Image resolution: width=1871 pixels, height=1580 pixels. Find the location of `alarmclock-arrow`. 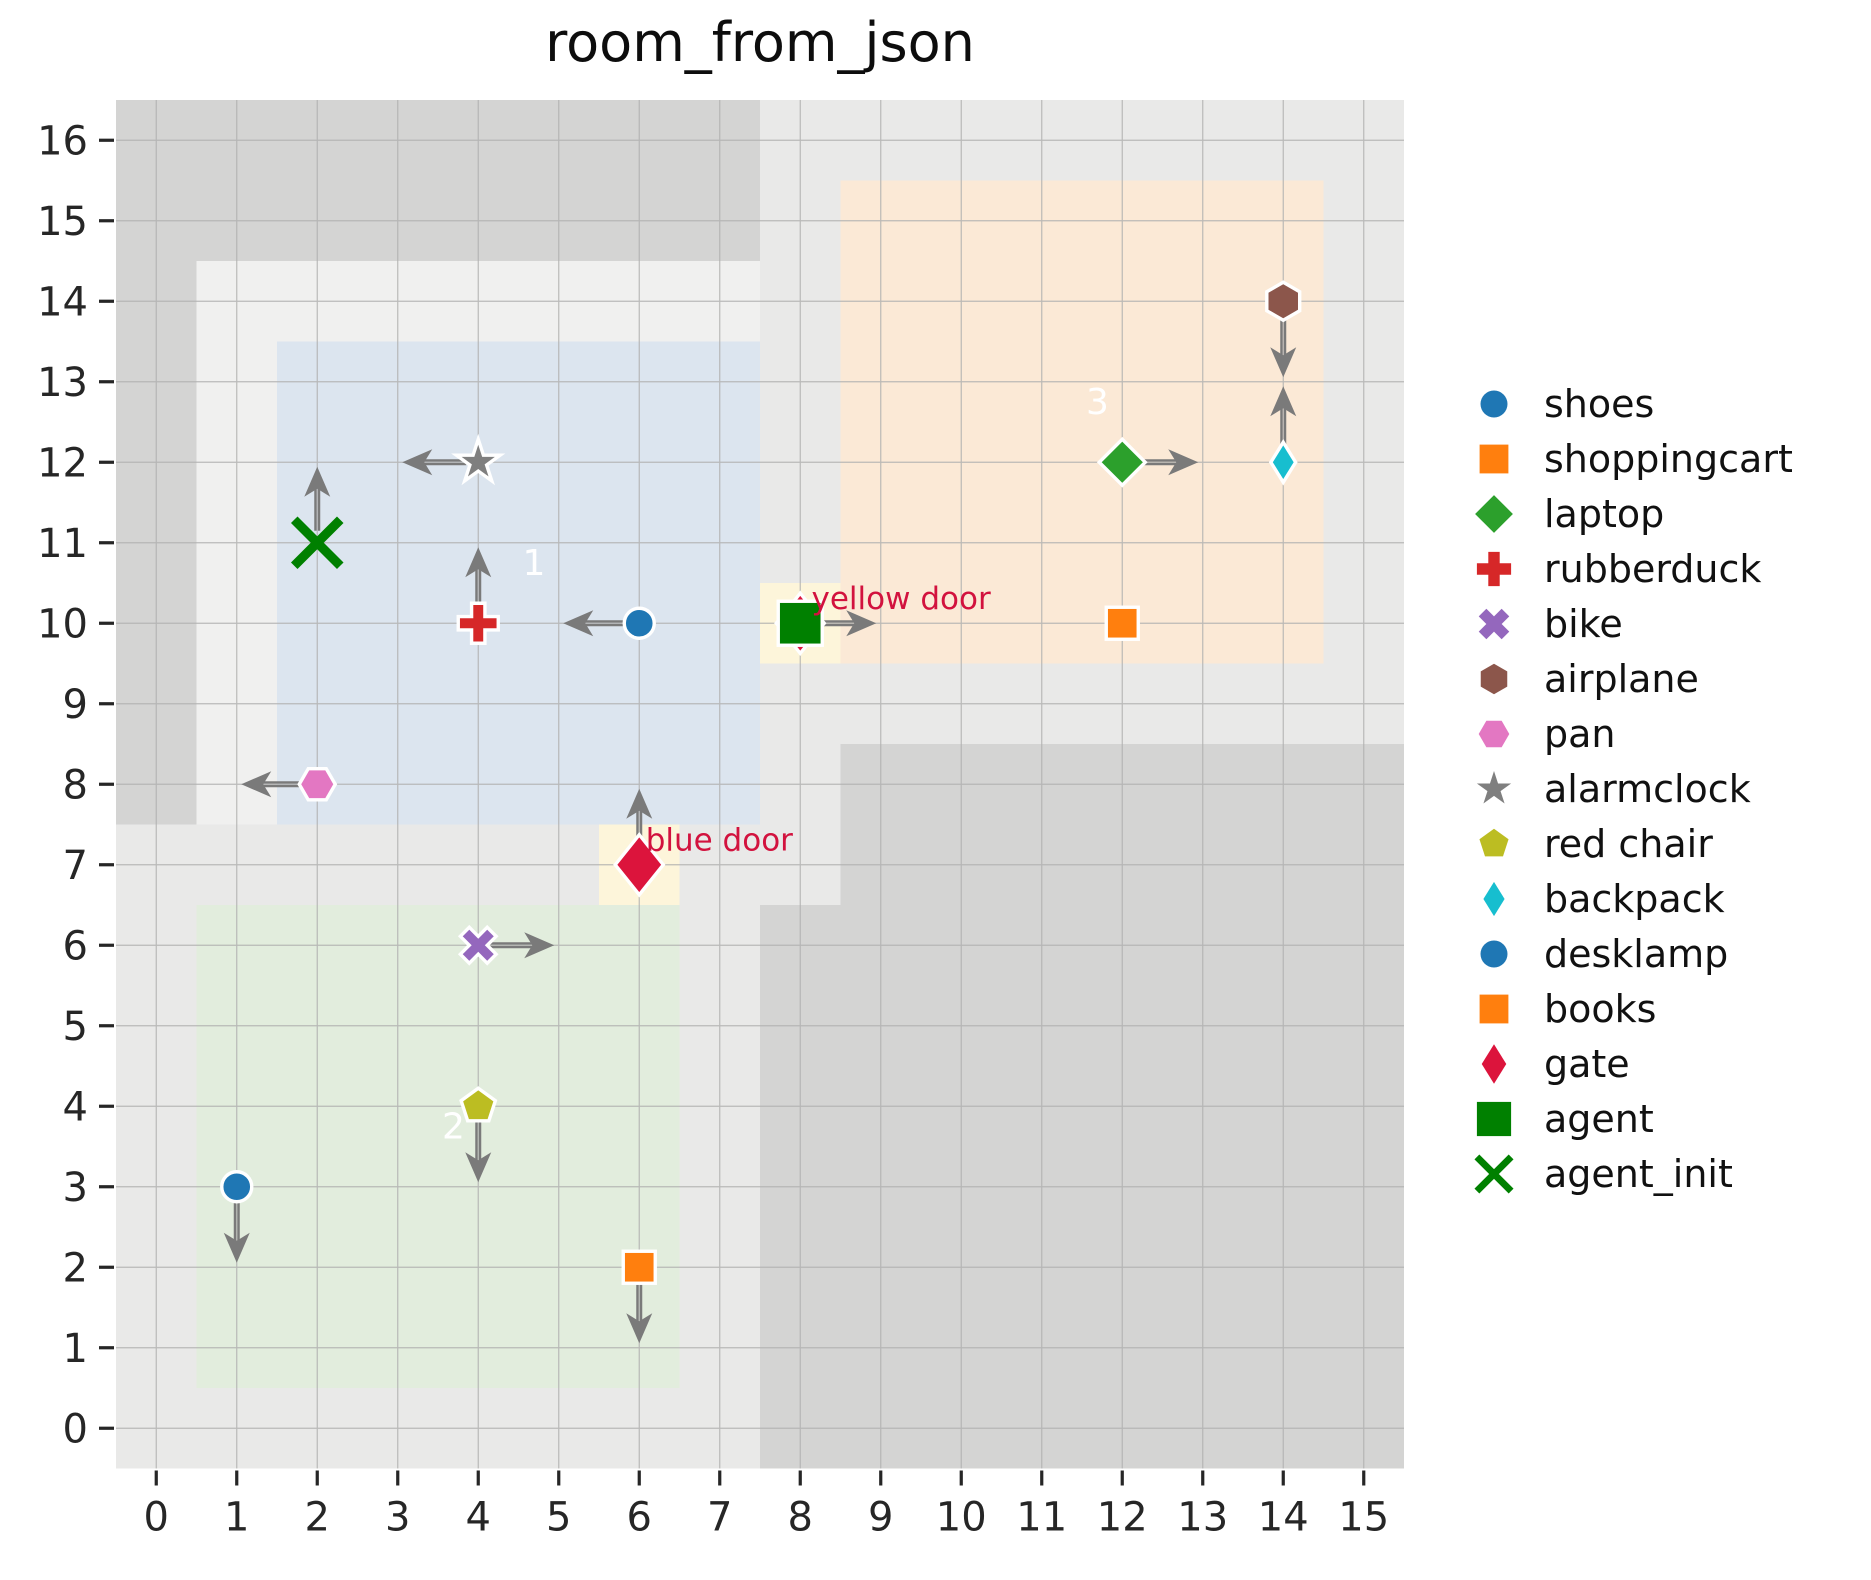

alarmclock-arrow is located at coordinates (434, 462).